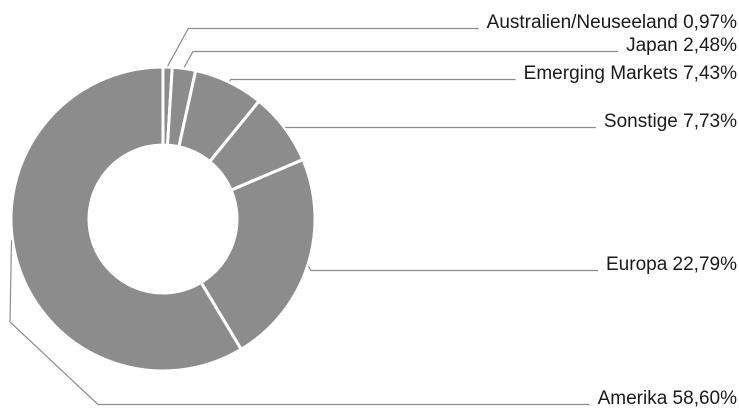 The height and width of the screenshot is (408, 739). Describe the element at coordinates (612, 22) in the screenshot. I see `slice-label-australien-neuseeland: Australien/Neuseeland 0,97%` at that location.